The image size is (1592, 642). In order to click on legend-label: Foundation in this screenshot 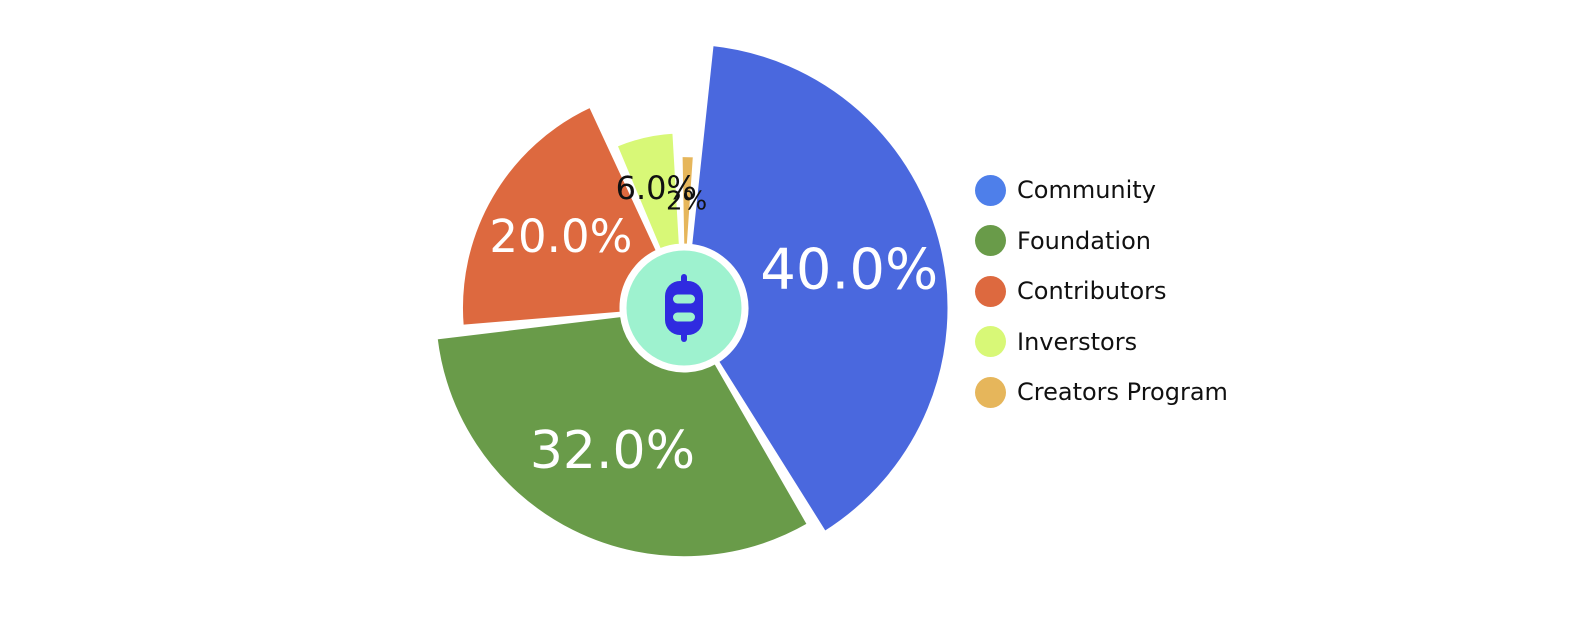, I will do `click(1084, 240)`.